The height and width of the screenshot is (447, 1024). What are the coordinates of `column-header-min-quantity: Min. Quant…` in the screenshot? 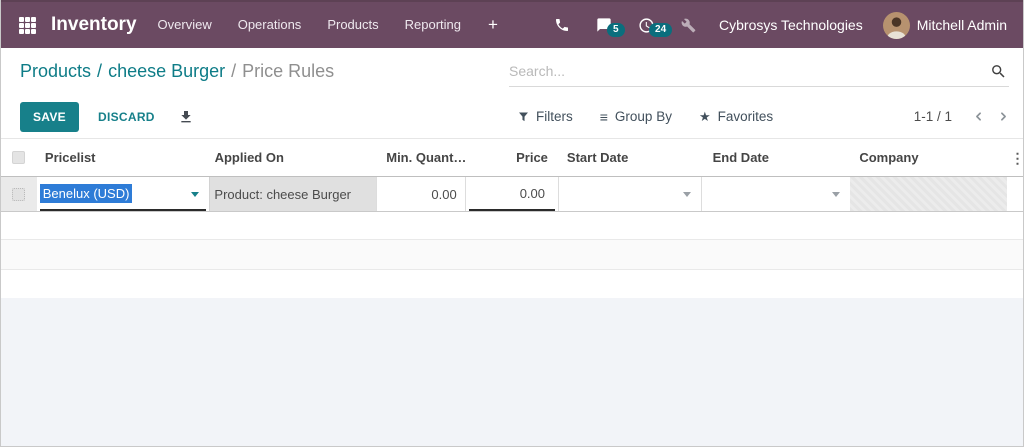 It's located at (426, 157).